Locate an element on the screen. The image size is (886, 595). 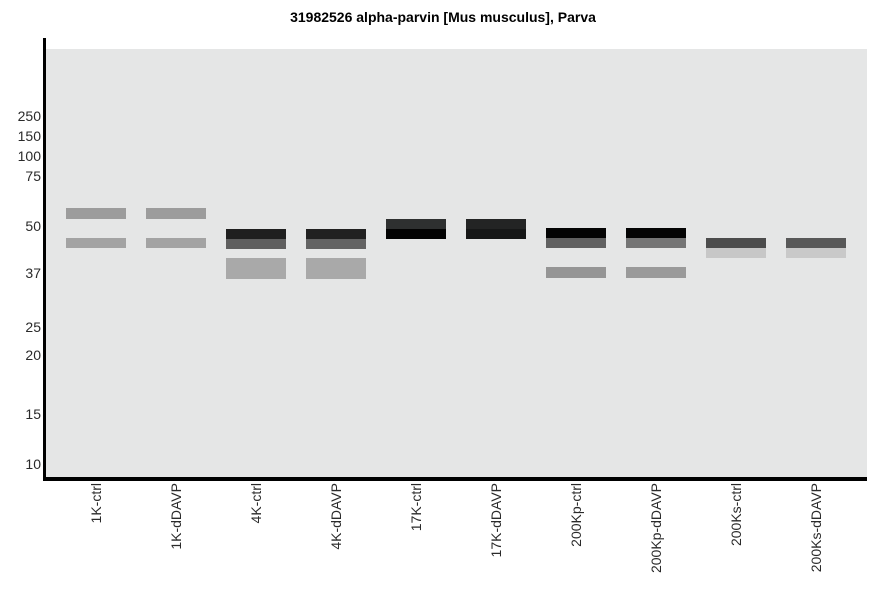
lane-label: 200Kp-ctrl is located at coordinates (576, 515).